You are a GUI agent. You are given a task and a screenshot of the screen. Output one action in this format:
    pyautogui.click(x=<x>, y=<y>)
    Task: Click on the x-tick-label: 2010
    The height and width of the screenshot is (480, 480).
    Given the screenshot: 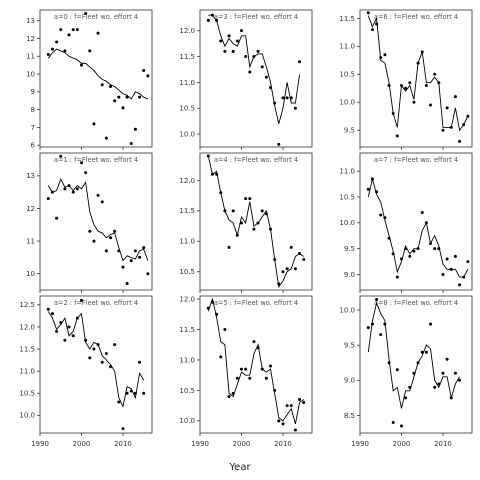 What is the action you would take?
    pyautogui.click(x=123, y=444)
    